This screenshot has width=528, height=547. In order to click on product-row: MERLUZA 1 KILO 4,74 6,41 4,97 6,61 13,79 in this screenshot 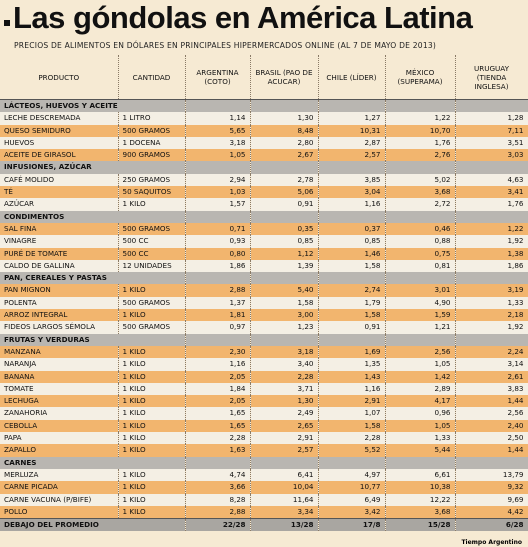, I will do `click(264, 475)`.